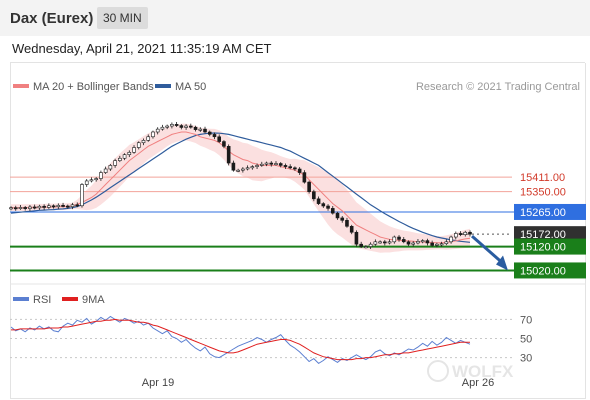 Image resolution: width=590 pixels, height=400 pixels. I want to click on x-axis: Apr 19 Apr 26, so click(318, 383).